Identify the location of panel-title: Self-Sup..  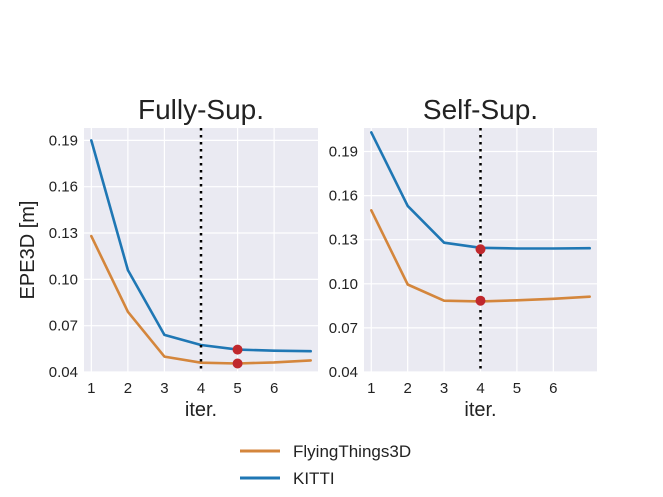
(480, 109).